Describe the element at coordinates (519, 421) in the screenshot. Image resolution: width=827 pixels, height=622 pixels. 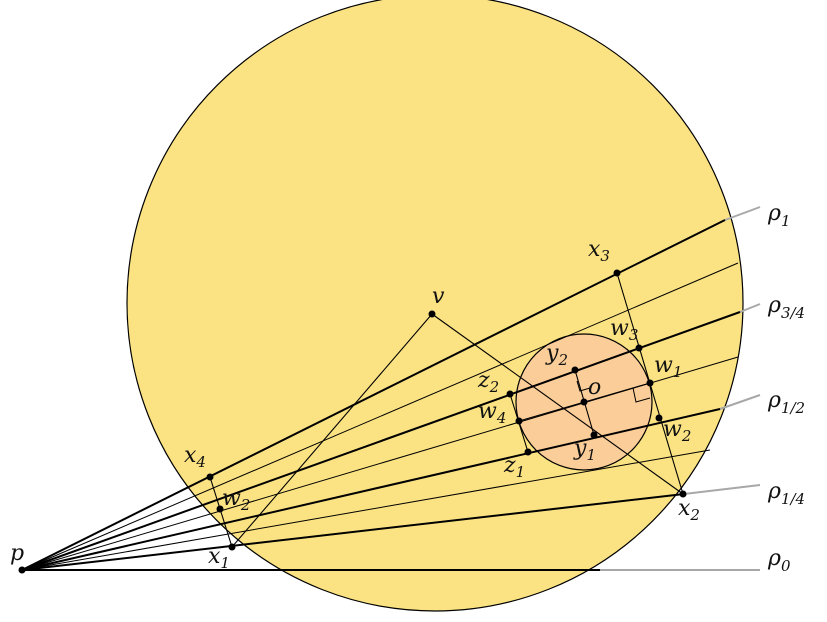
I see `point-w4` at that location.